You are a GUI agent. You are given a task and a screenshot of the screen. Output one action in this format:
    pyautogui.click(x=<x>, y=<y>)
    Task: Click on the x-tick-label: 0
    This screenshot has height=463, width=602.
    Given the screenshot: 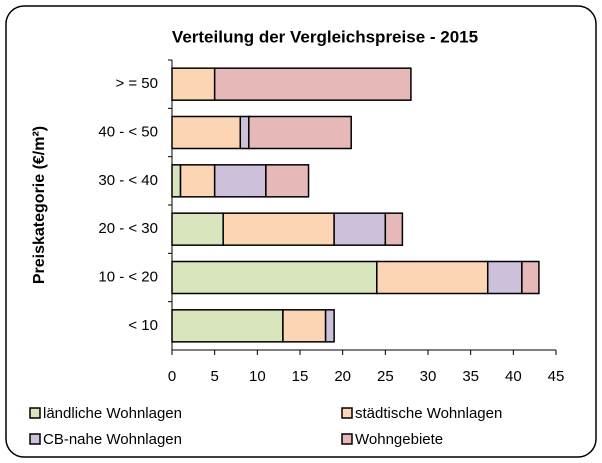 What is the action you would take?
    pyautogui.click(x=172, y=376)
    